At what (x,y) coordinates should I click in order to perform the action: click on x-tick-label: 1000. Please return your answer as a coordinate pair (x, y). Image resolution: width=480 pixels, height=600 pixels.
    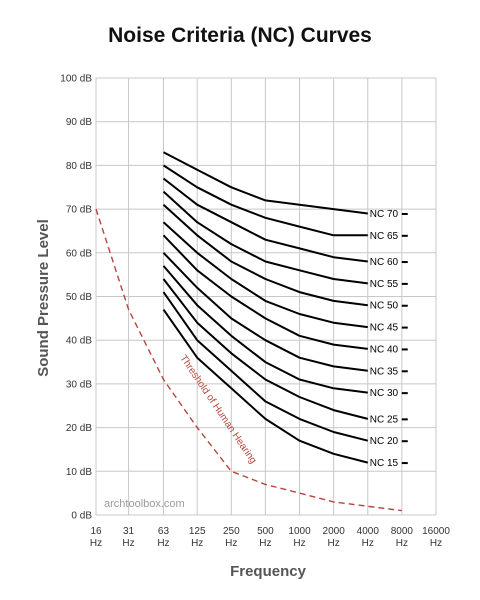
    Looking at the image, I should click on (299, 531).